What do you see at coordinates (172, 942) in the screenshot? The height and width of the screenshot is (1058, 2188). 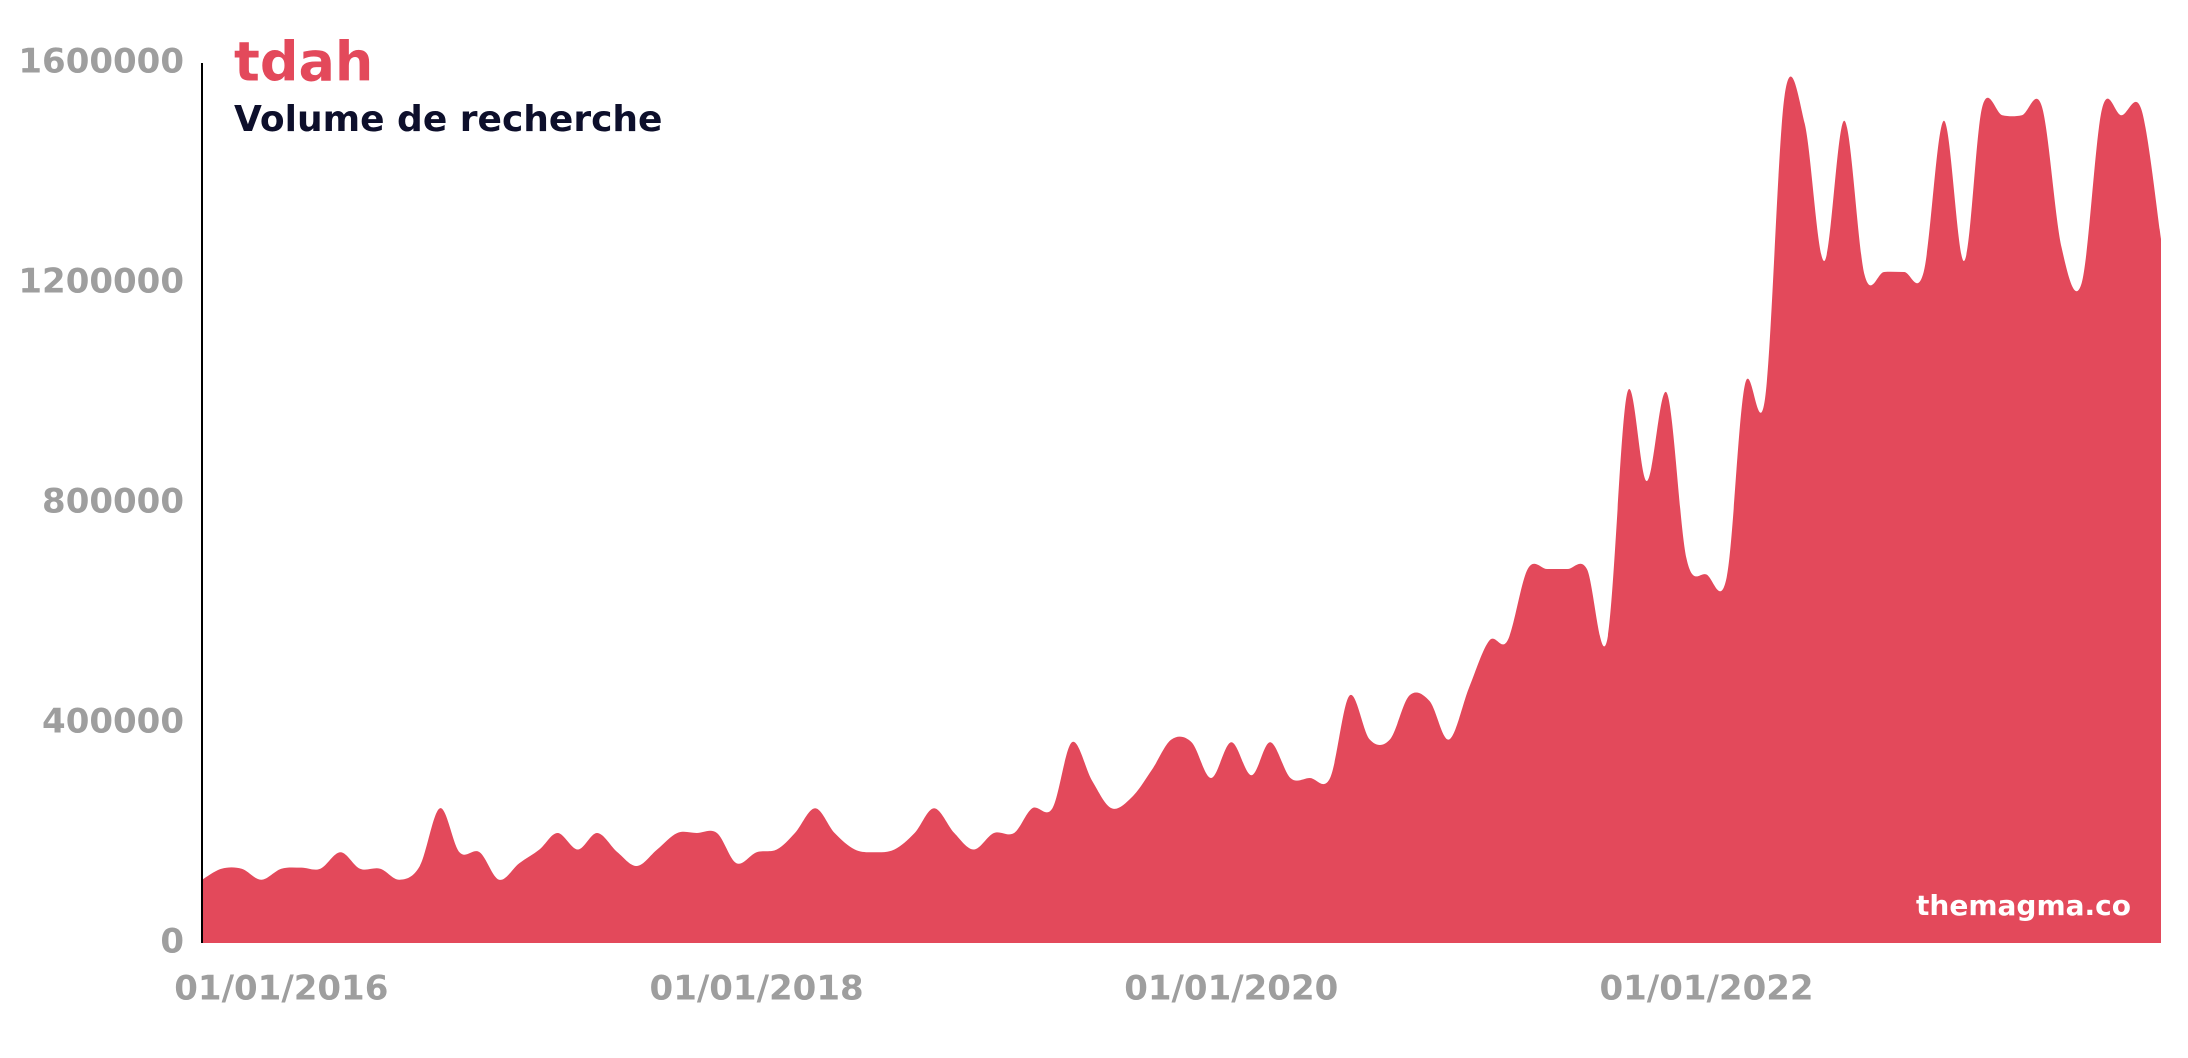 I see `y-tick-label: 0` at bounding box center [172, 942].